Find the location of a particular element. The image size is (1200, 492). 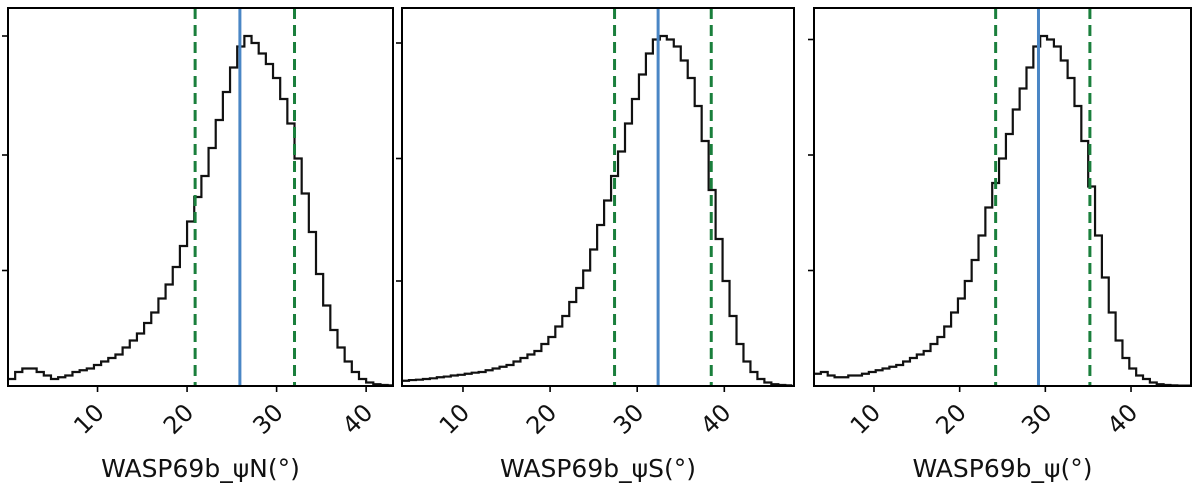

x-tick-label-1-1: 10 is located at coordinates (88, 418).